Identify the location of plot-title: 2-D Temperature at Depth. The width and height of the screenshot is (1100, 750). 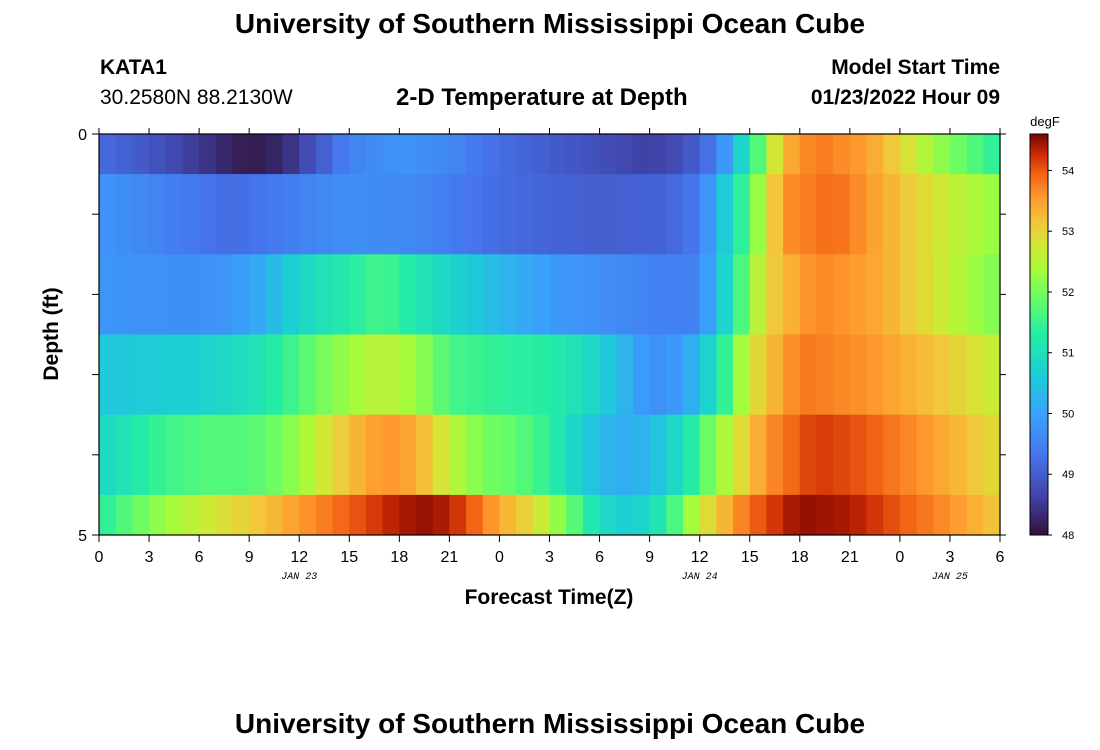
(542, 97).